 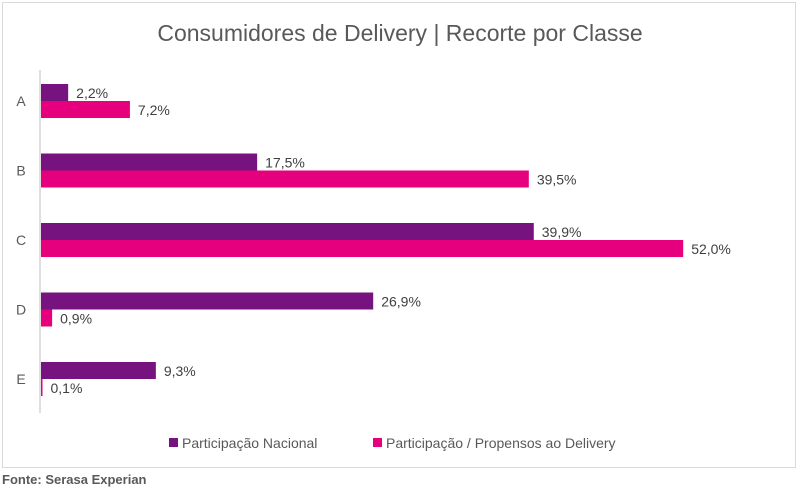 What do you see at coordinates (562, 232) in the screenshot?
I see `data-label-nacional-C: 39,9%` at bounding box center [562, 232].